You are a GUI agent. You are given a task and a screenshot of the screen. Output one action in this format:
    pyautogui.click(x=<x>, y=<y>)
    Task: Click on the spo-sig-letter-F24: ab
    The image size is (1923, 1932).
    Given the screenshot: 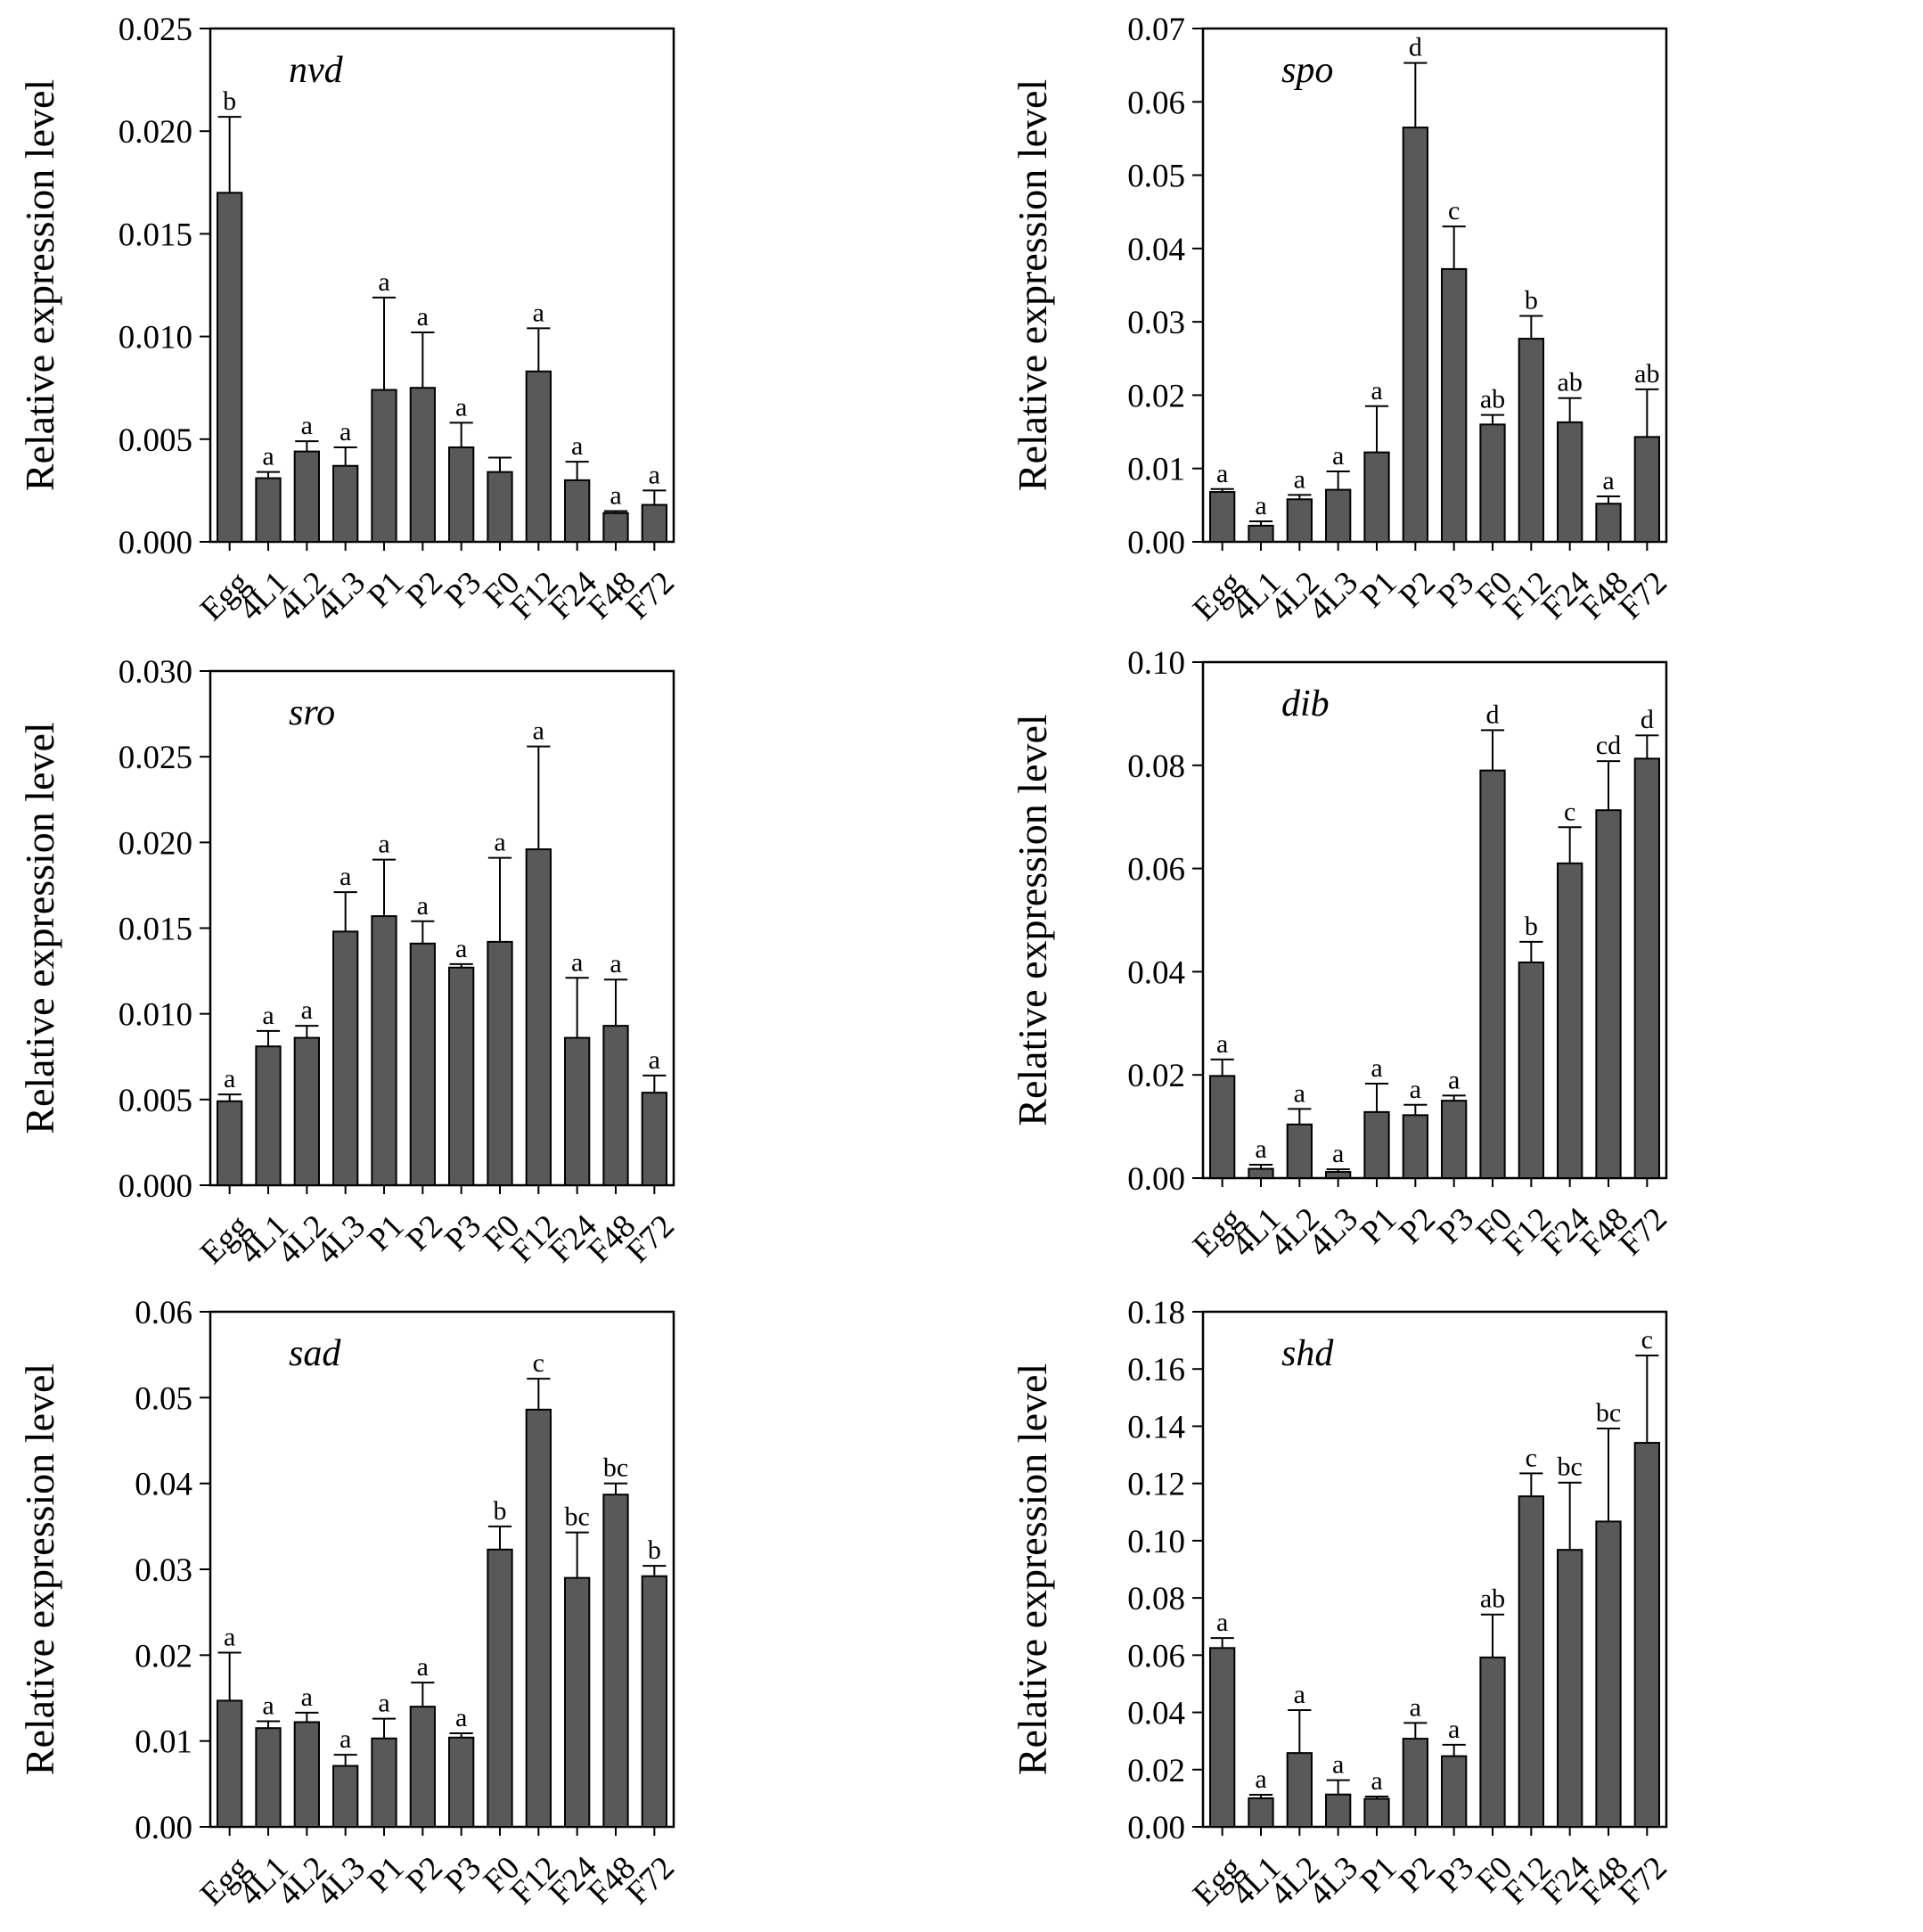 What is the action you would take?
    pyautogui.click(x=1570, y=382)
    